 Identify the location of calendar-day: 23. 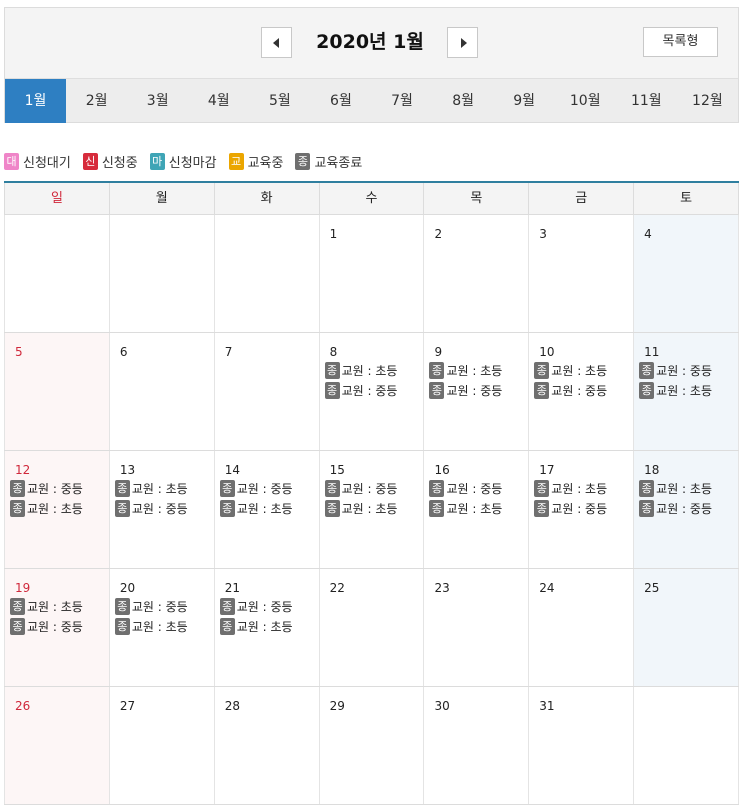
(475, 627).